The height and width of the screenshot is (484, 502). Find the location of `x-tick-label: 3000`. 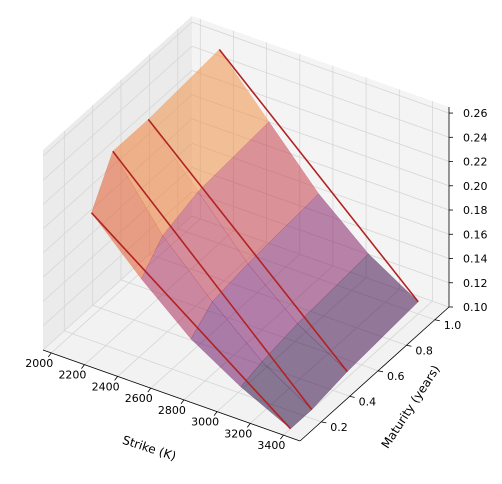

x-tick-label: 3000 is located at coordinates (205, 422).